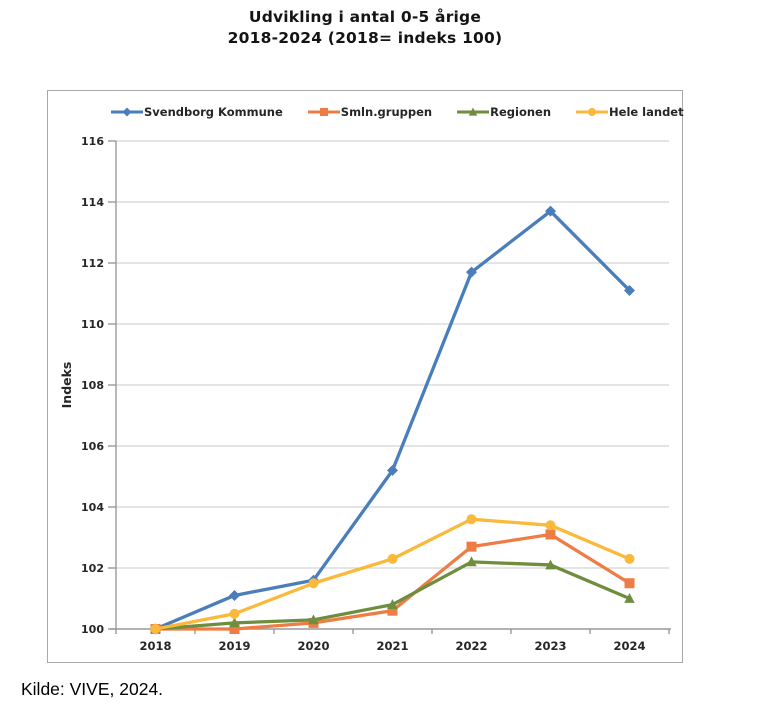 This screenshot has width=758, height=715. What do you see at coordinates (550, 534) in the screenshot?
I see `data-point-smln-gruppen-2023` at bounding box center [550, 534].